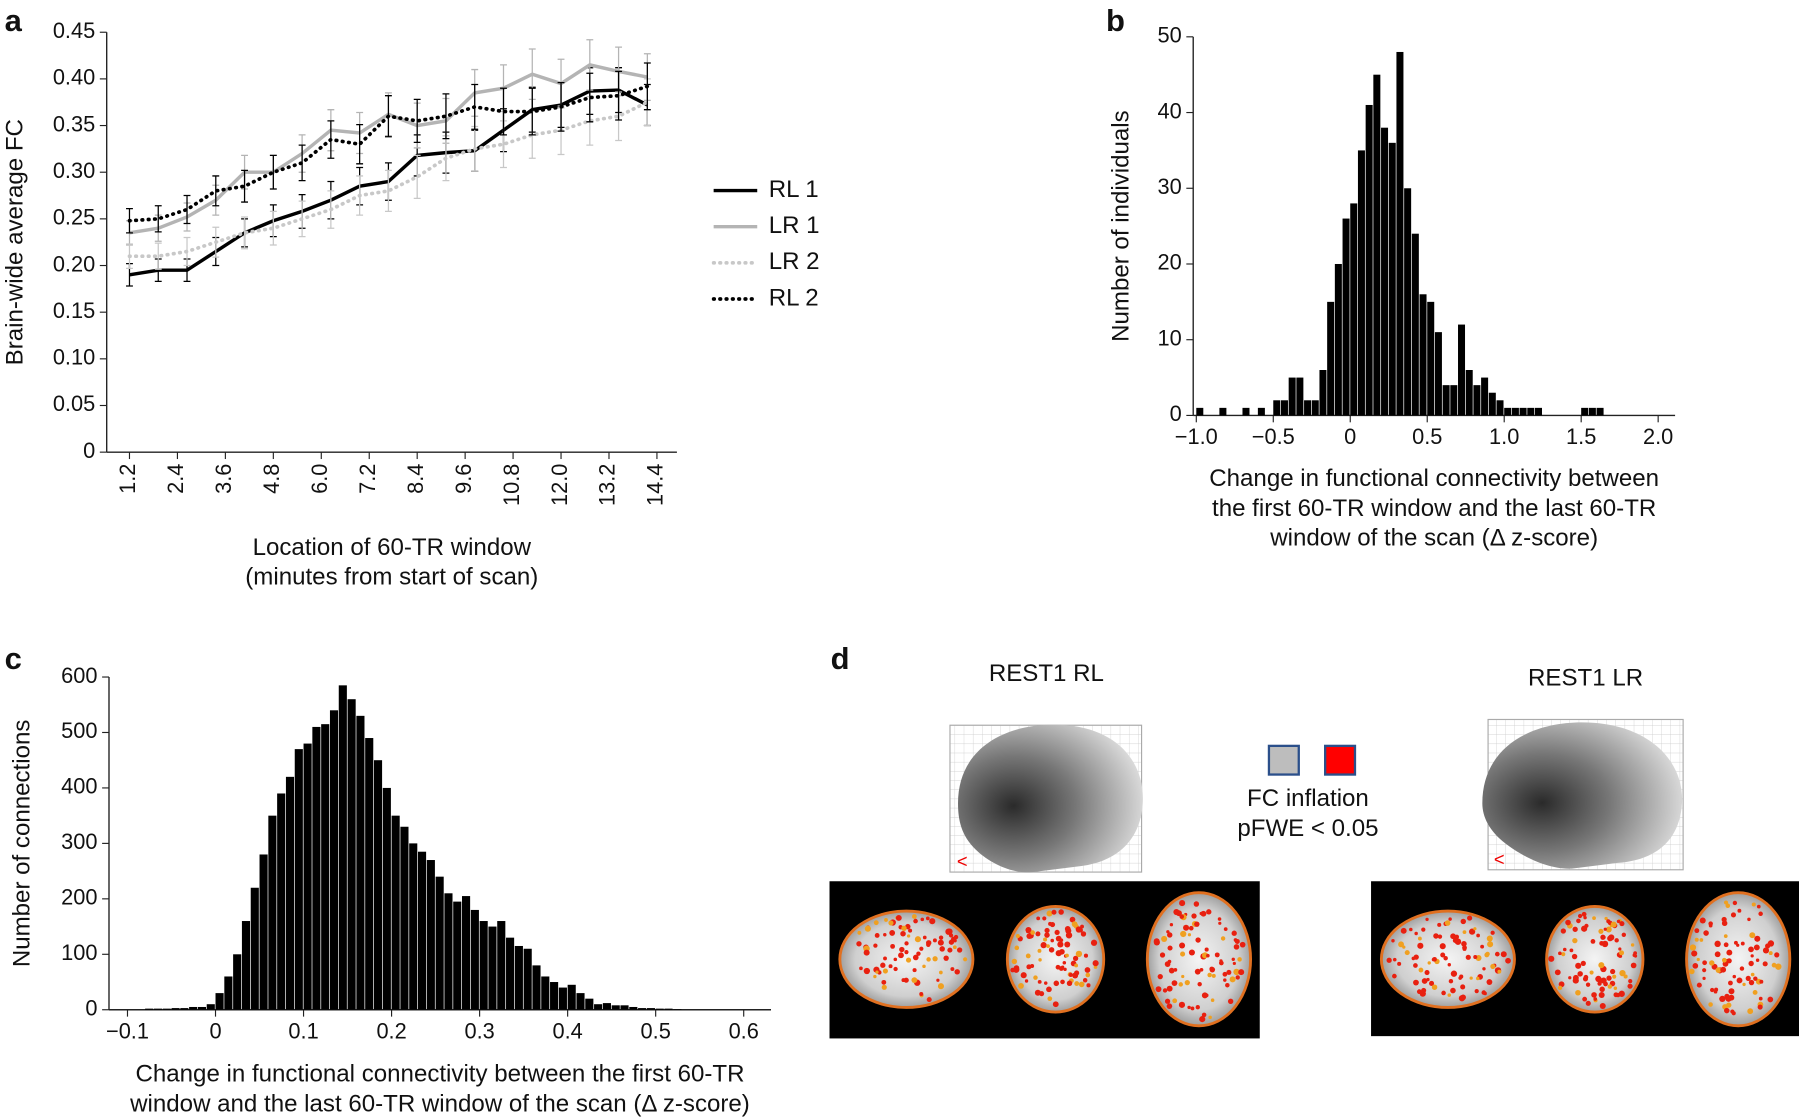 Image resolution: width=1799 pixels, height=1120 pixels. I want to click on y-tick-label: 0.05, so click(74, 403).